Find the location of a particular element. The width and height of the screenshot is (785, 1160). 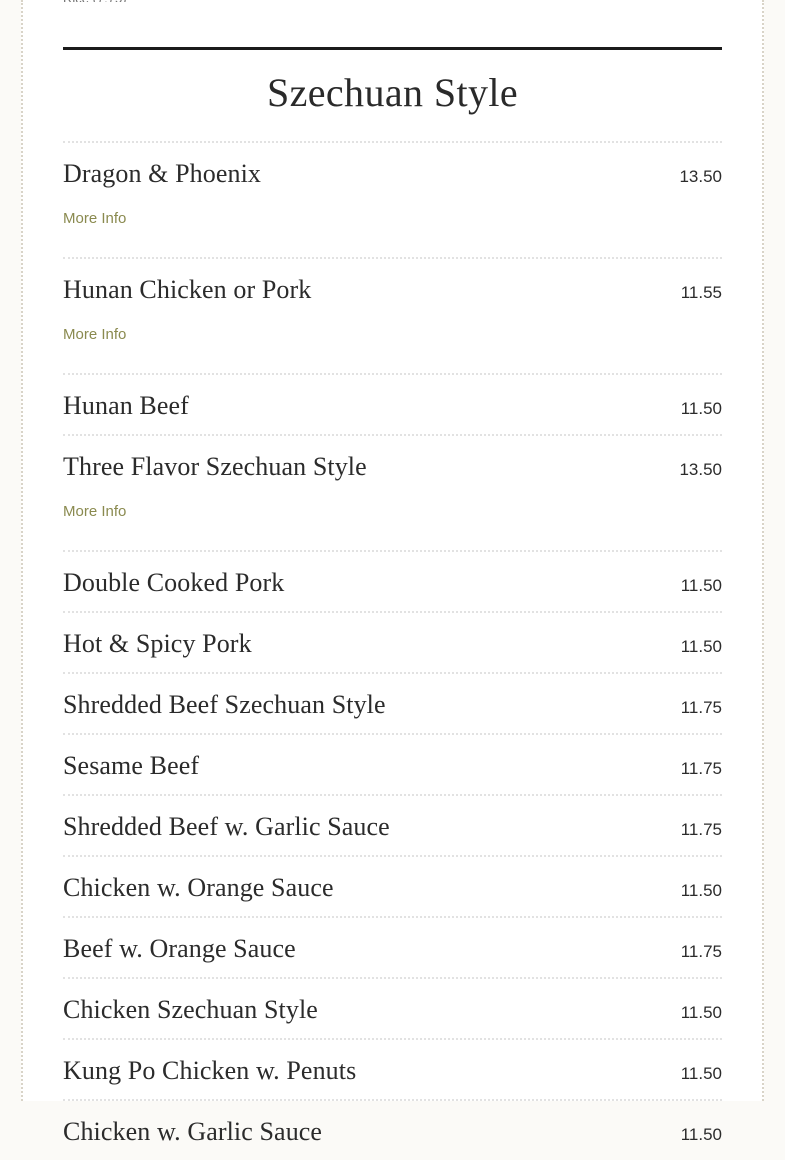

menu-item: Chicken w. Garlic Sauce 11.50 is located at coordinates (392, 1129).